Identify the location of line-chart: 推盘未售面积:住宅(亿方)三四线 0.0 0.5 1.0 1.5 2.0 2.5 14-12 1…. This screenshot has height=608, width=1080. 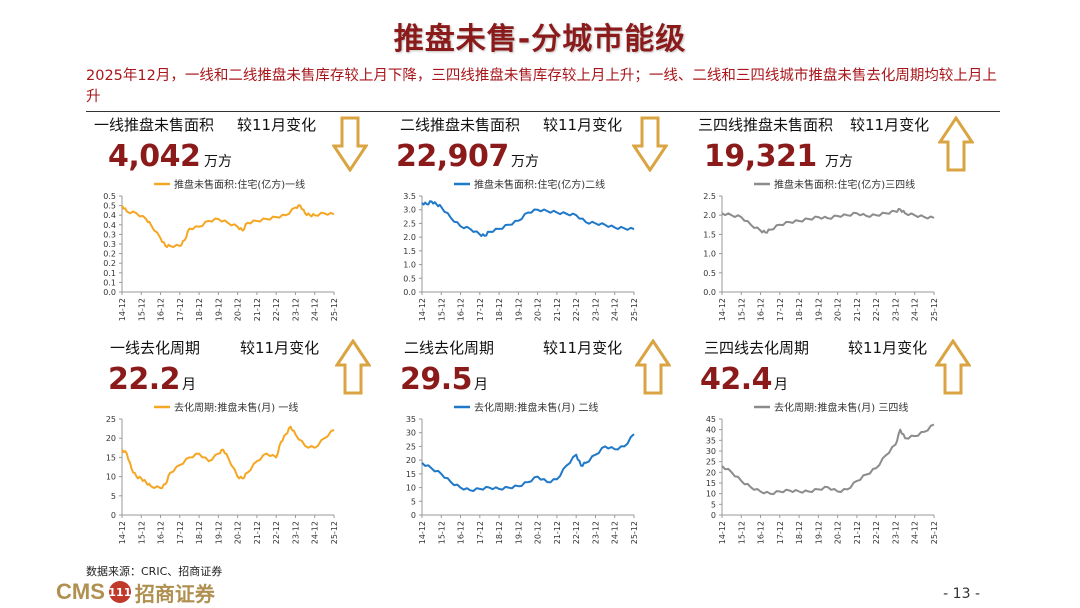
(821, 249).